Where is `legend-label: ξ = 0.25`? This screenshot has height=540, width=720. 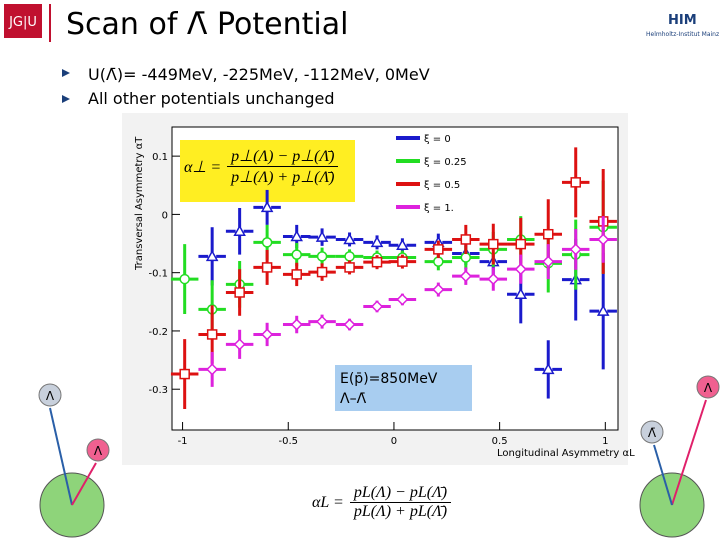 legend-label: ξ = 0.25 is located at coordinates (445, 162).